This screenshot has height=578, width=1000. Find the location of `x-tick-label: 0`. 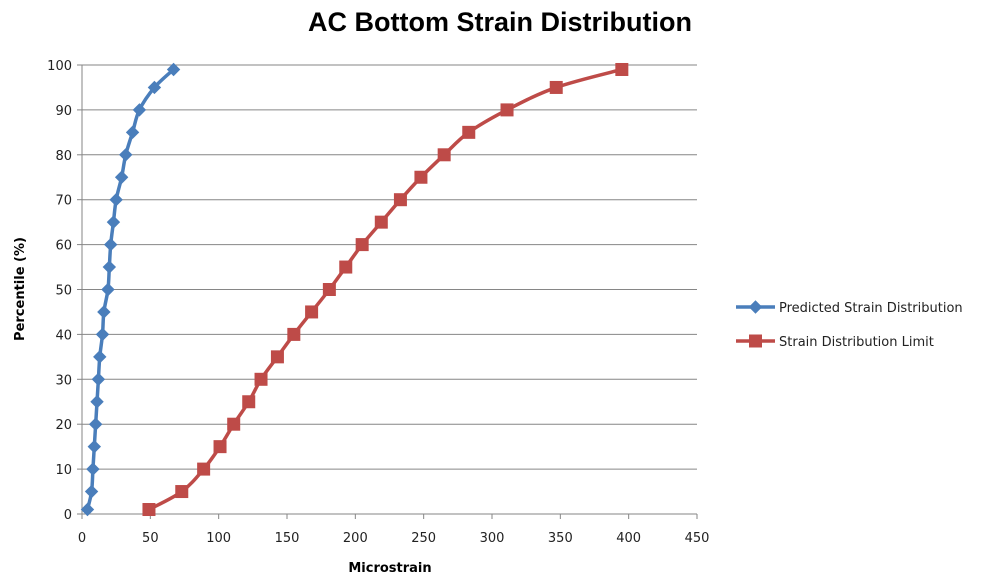

x-tick-label: 0 is located at coordinates (82, 538).